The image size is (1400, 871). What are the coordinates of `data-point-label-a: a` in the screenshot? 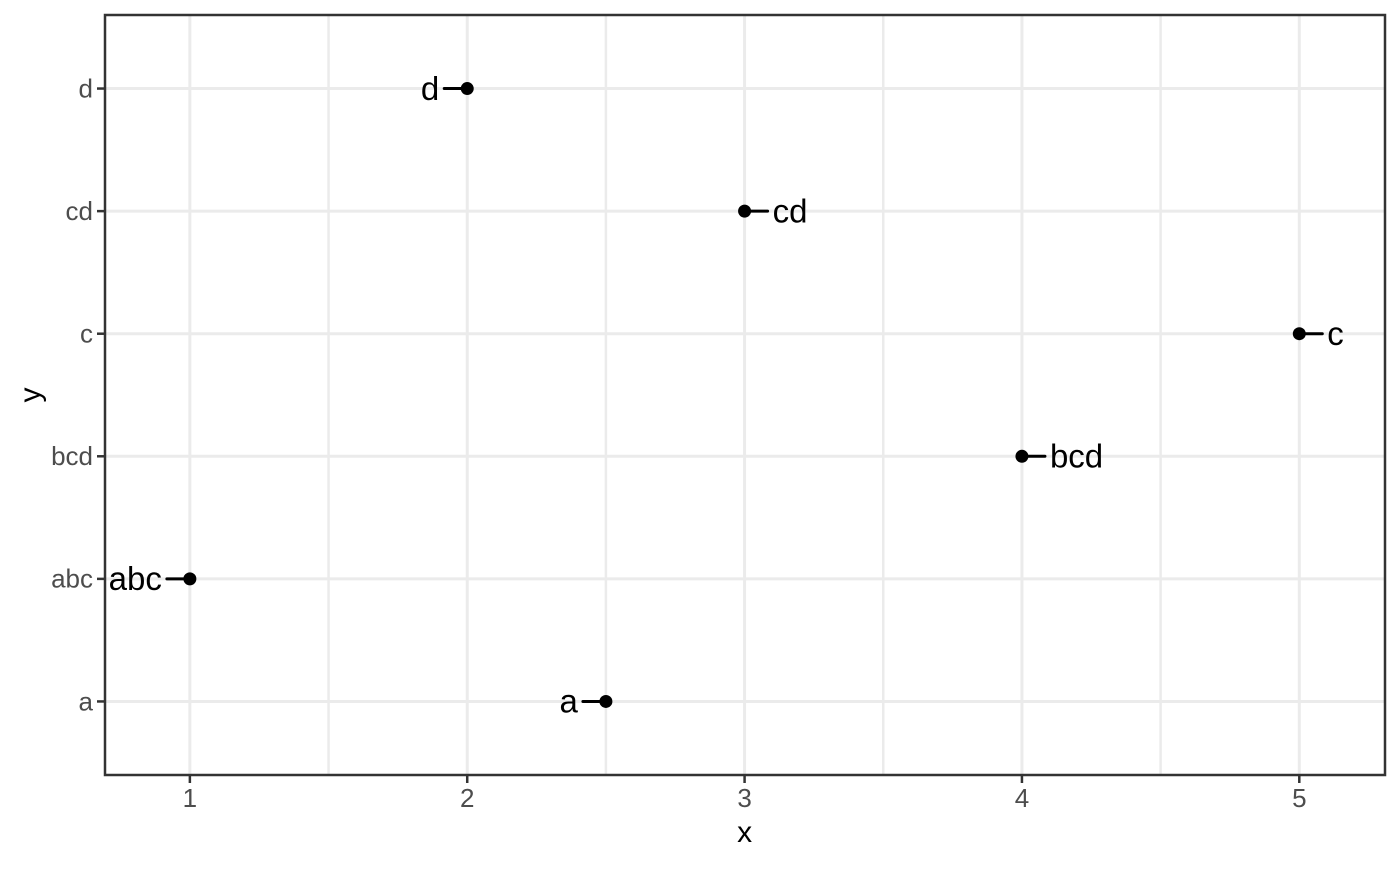 It's located at (569, 701).